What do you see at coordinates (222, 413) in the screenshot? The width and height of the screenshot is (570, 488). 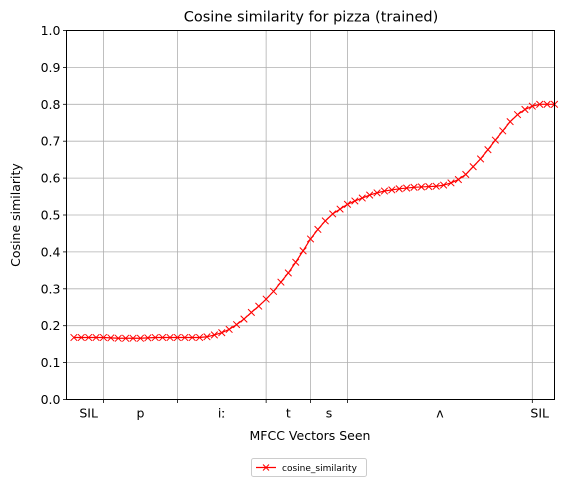 I see `segment-label: iː` at bounding box center [222, 413].